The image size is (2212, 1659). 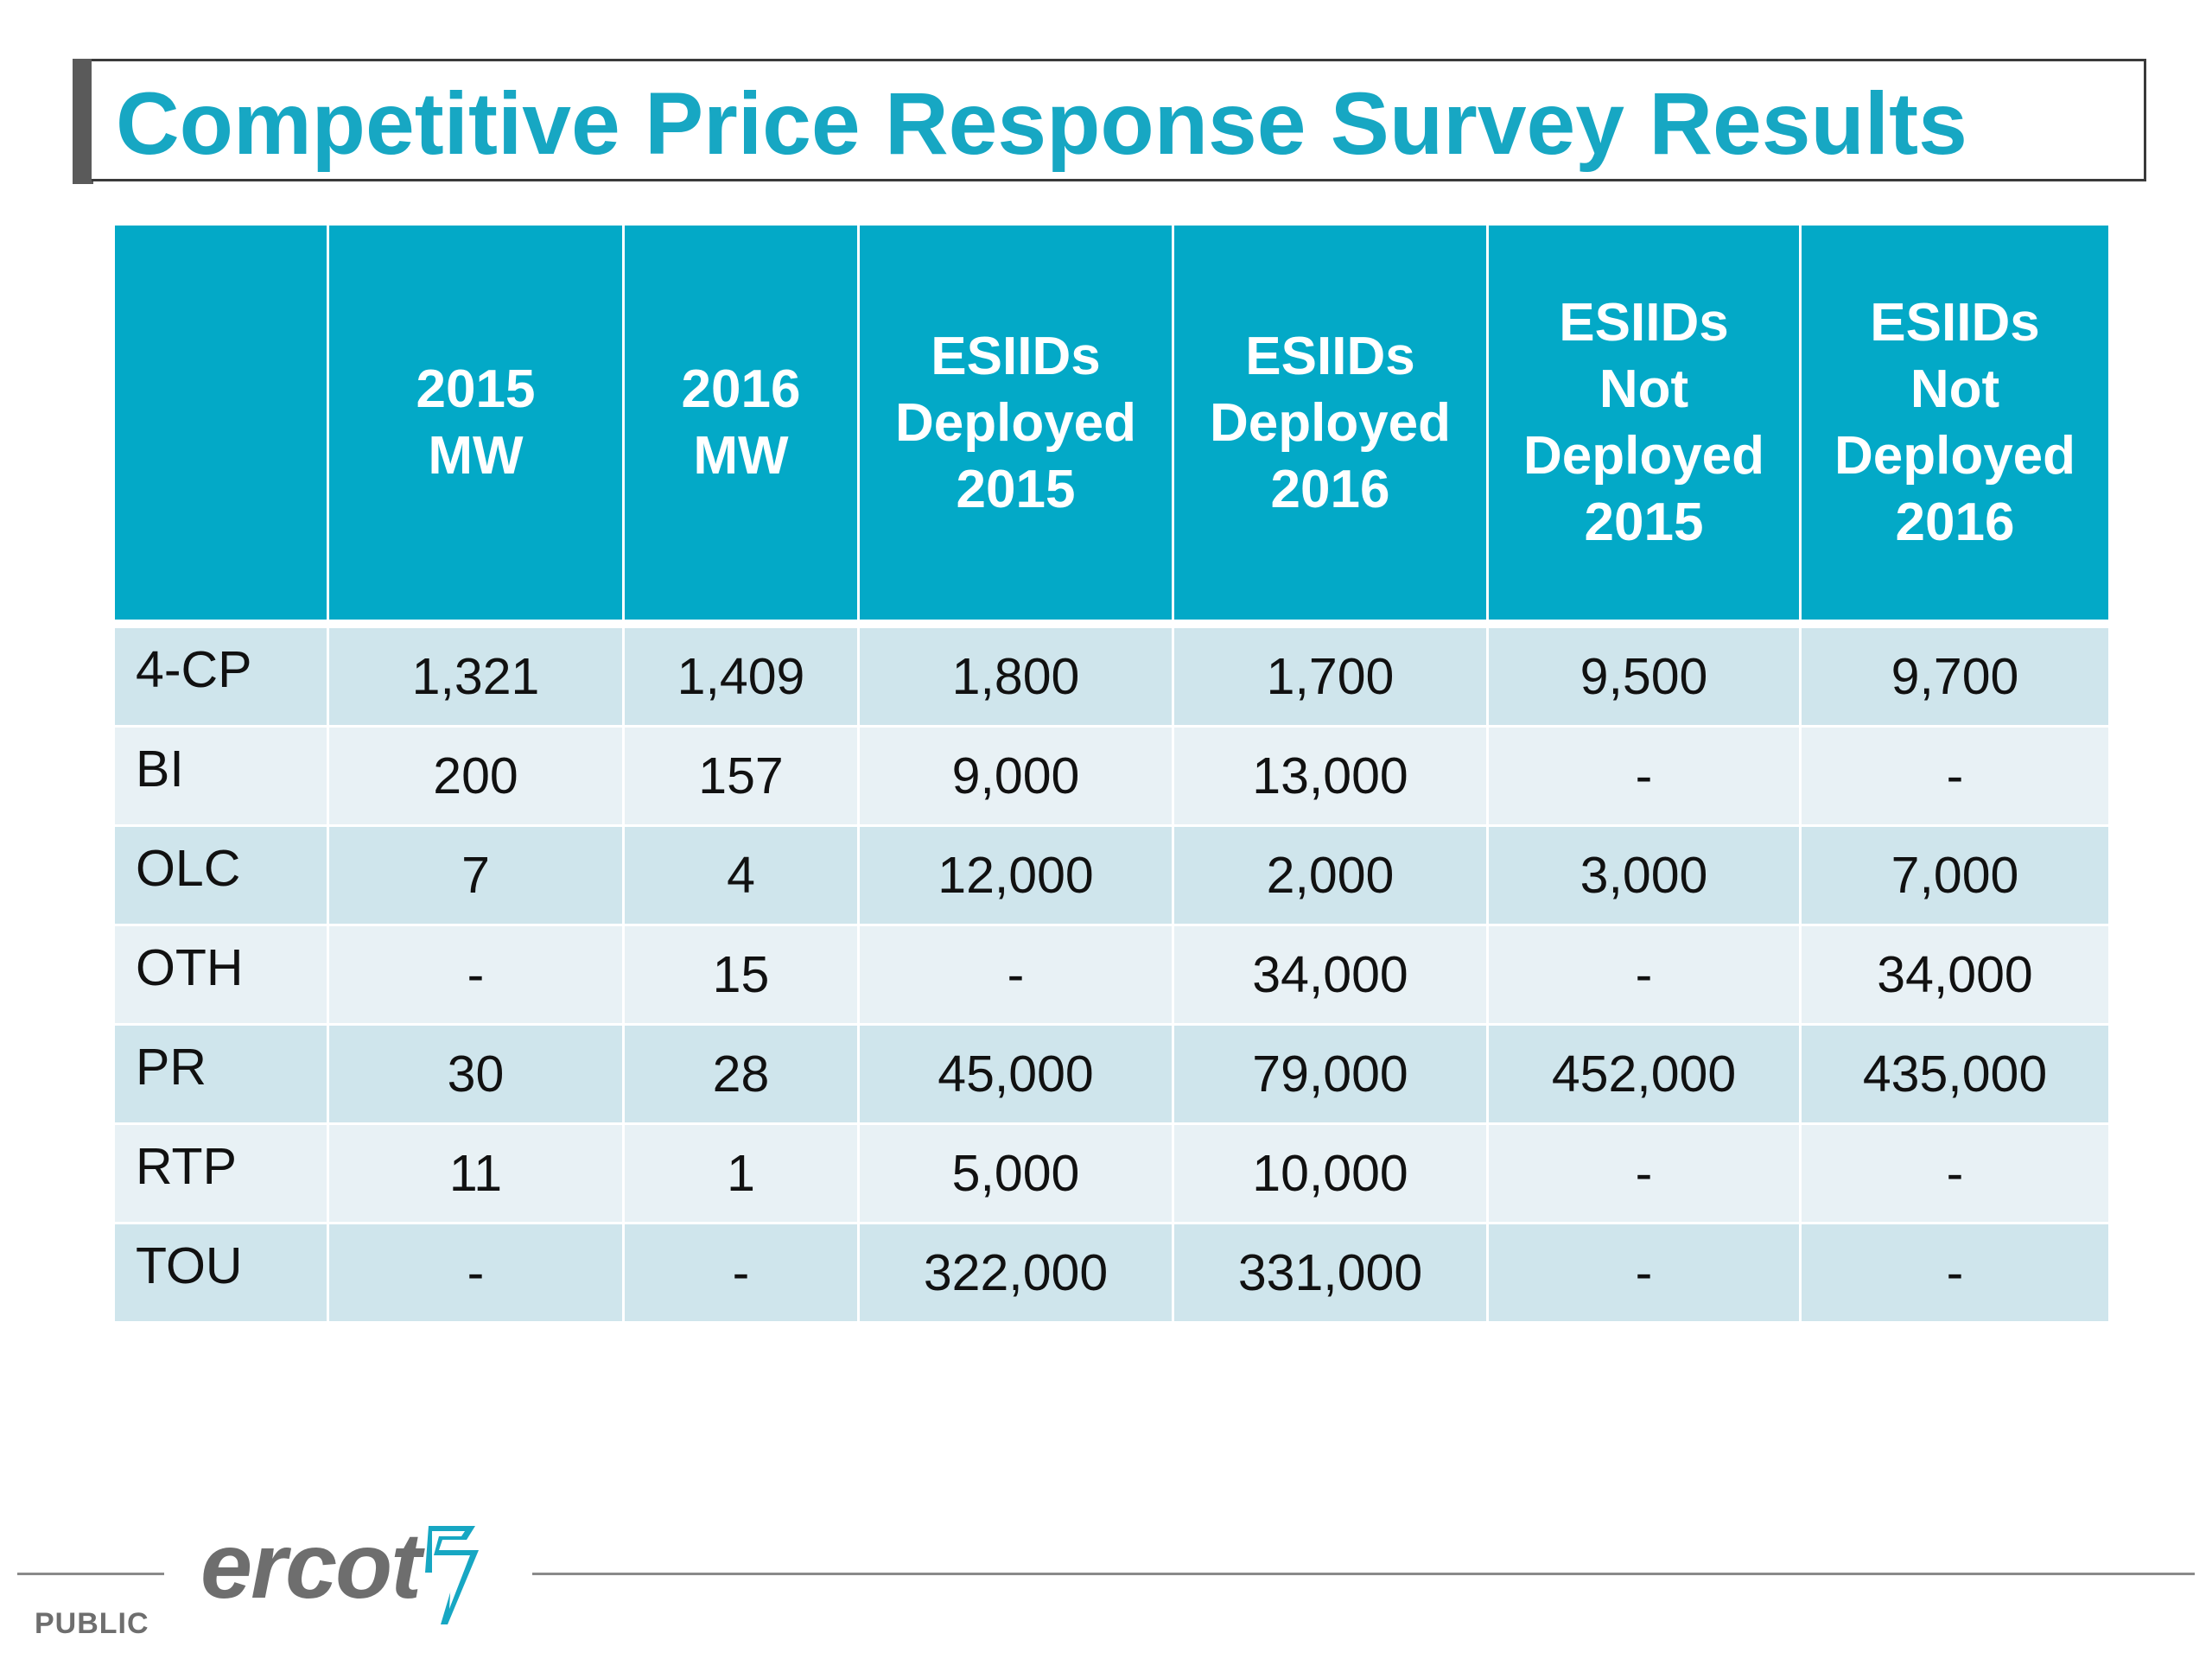 I want to click on table-cell: 1,409, so click(x=741, y=675).